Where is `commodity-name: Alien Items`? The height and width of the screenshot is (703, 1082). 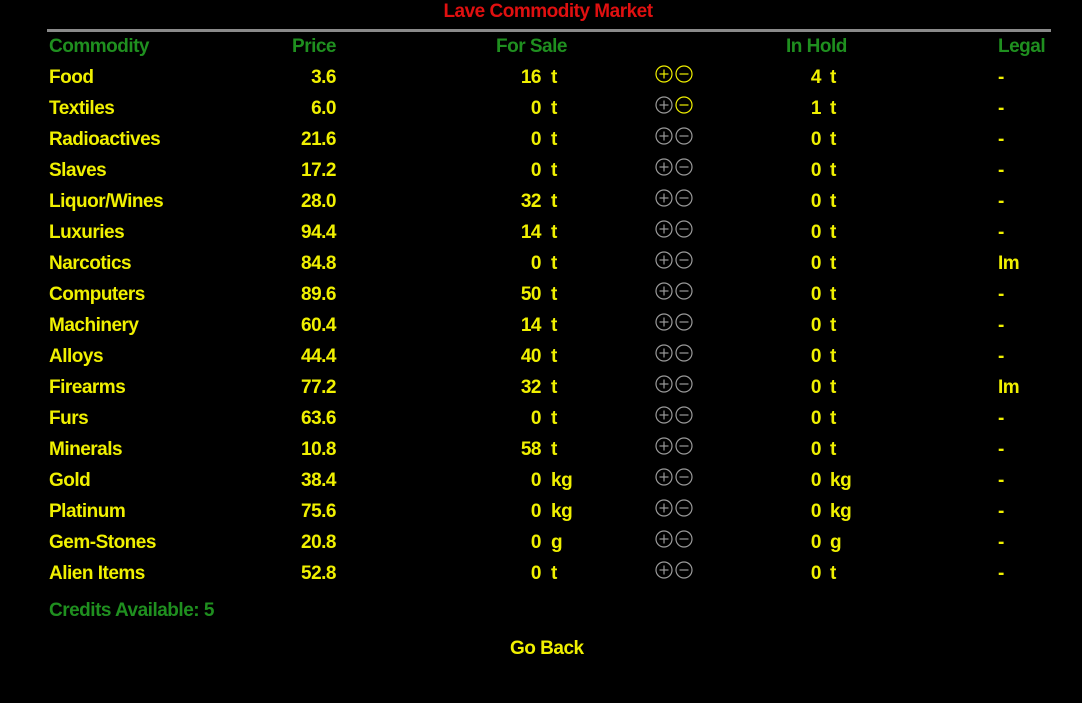 commodity-name: Alien Items is located at coordinates (97, 573).